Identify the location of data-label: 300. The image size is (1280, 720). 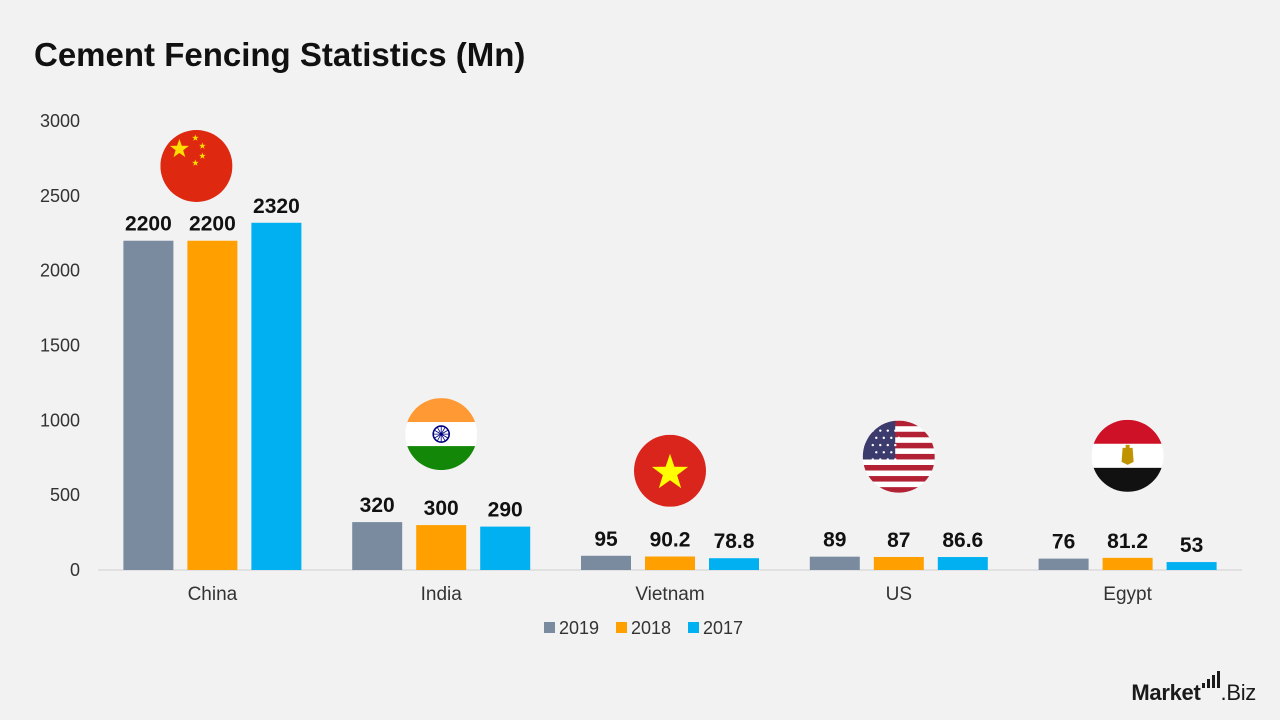
(441, 508).